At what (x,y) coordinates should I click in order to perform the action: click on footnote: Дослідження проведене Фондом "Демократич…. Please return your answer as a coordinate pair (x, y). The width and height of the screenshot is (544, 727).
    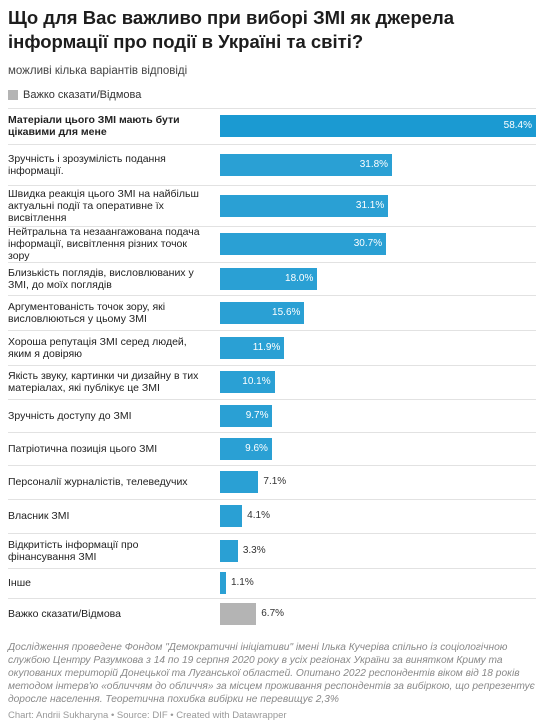
    Looking at the image, I should click on (271, 673).